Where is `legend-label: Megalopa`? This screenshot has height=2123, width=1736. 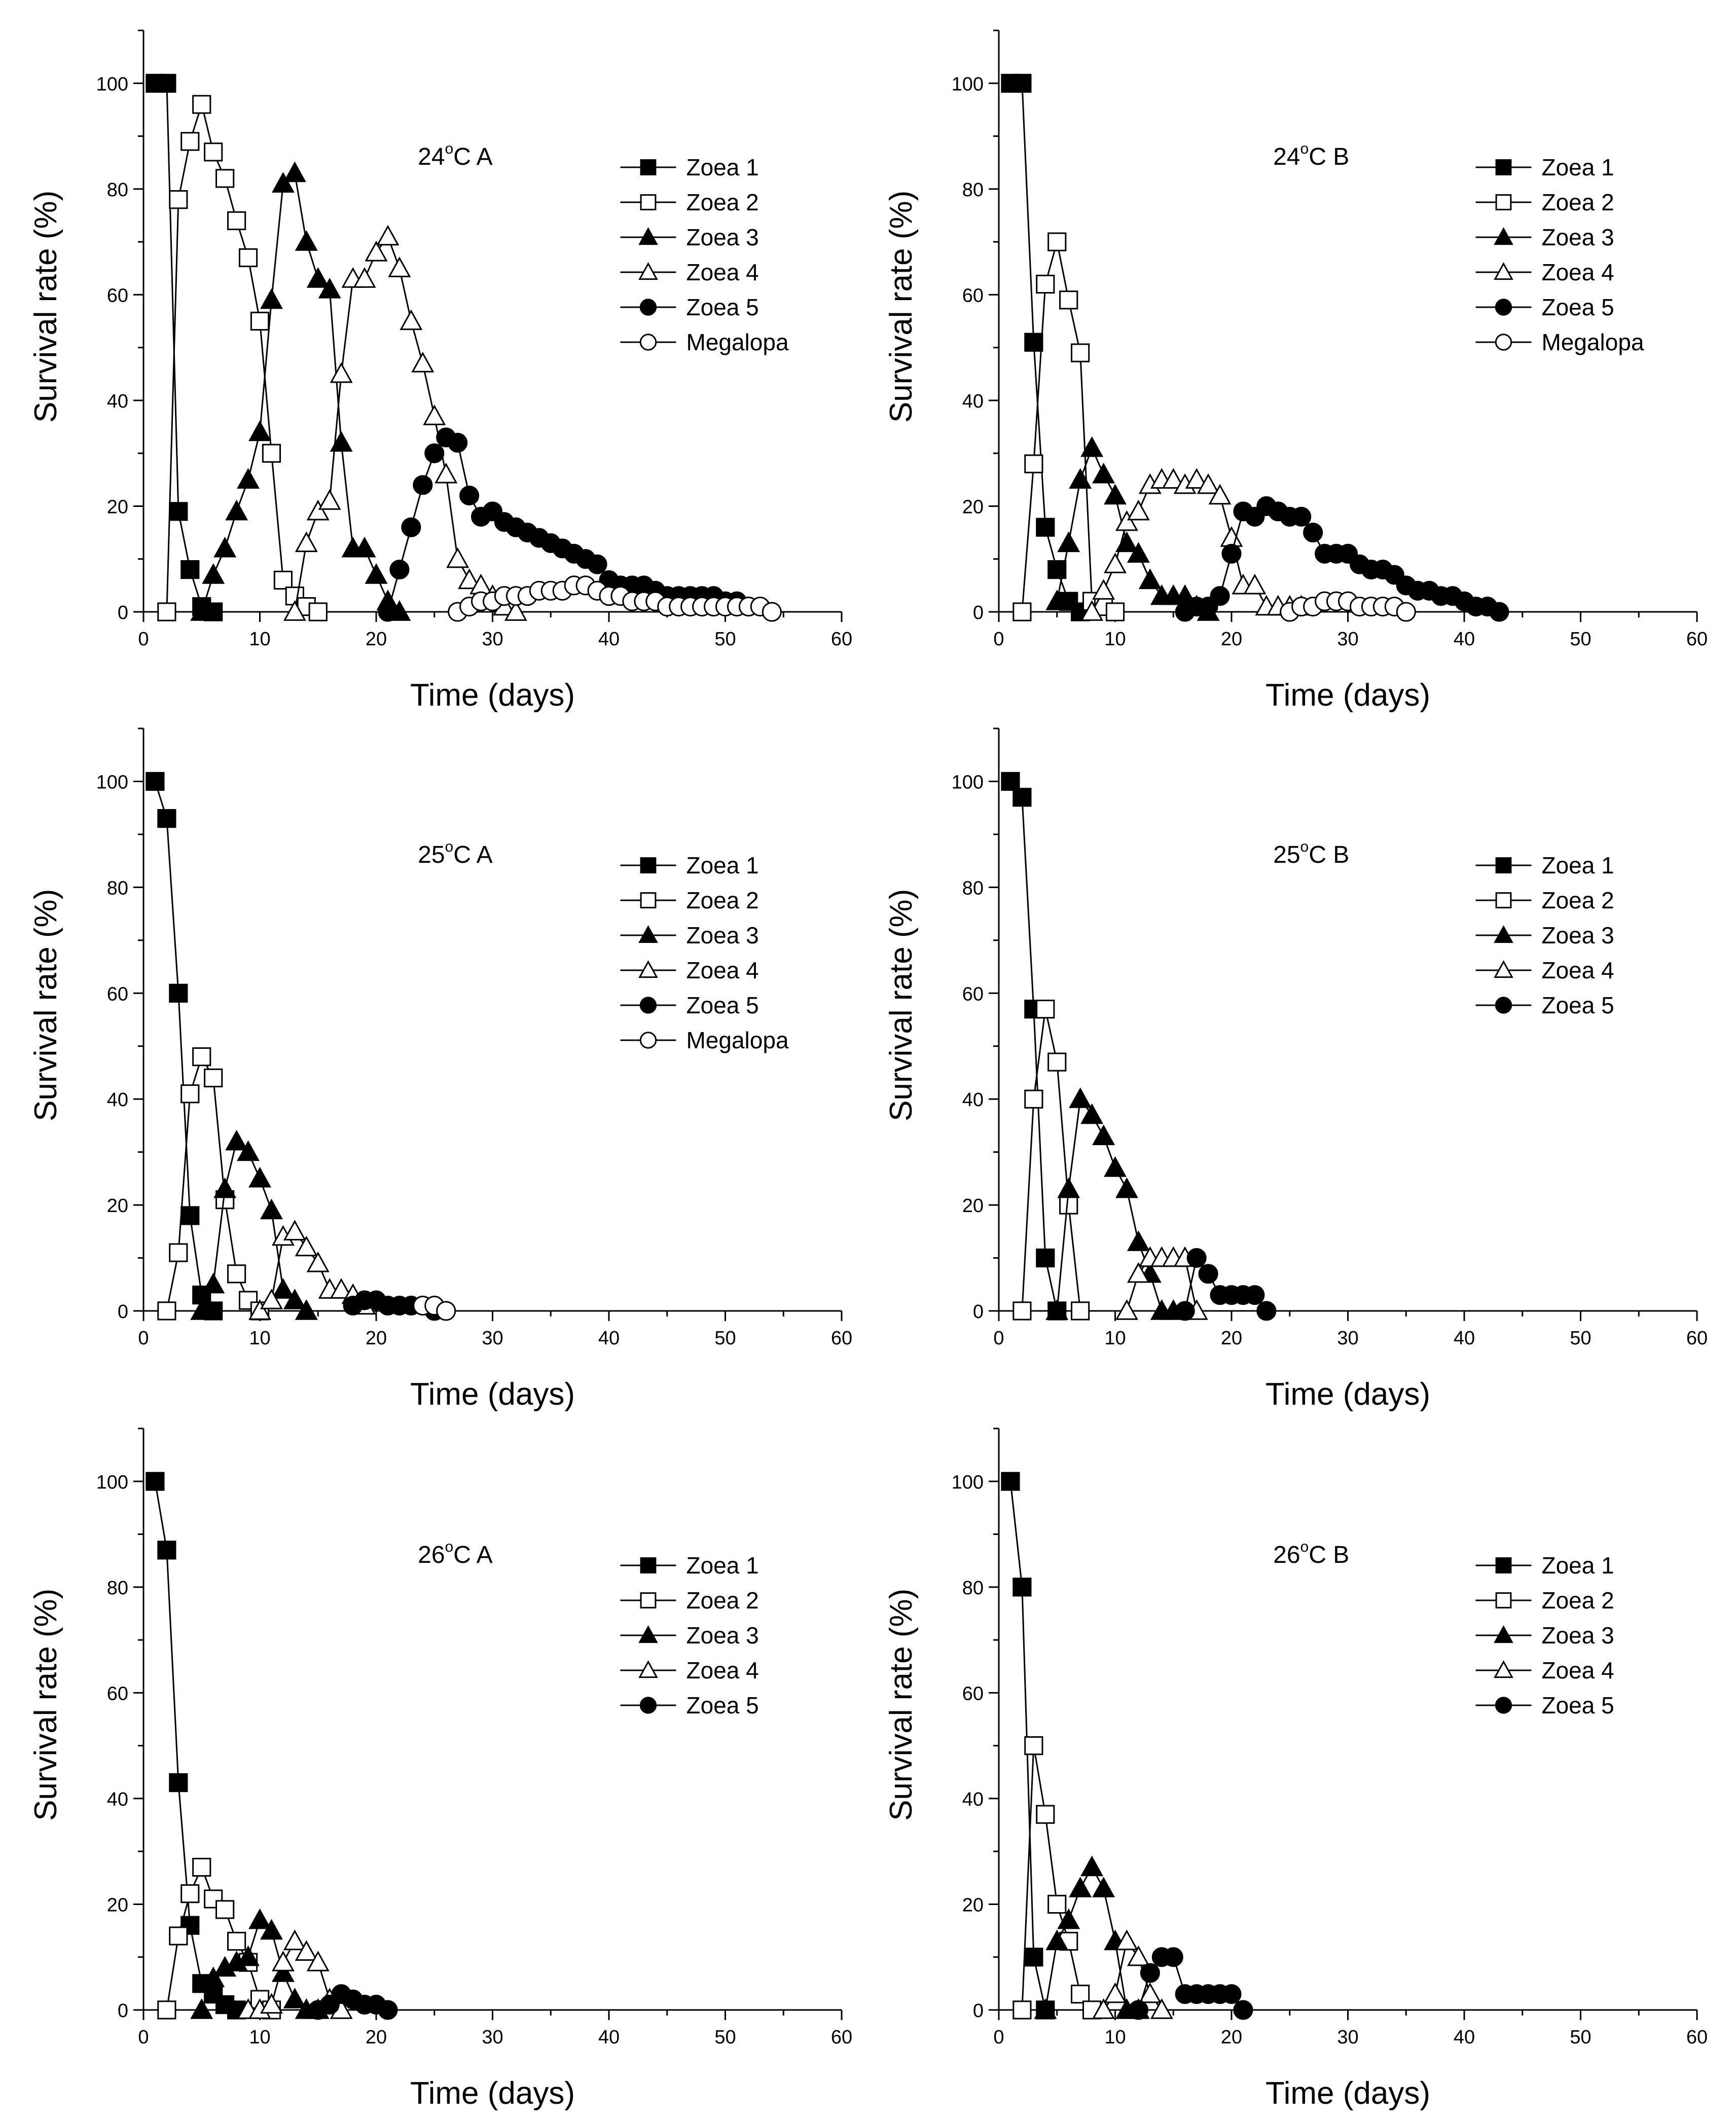 legend-label: Megalopa is located at coordinates (1592, 342).